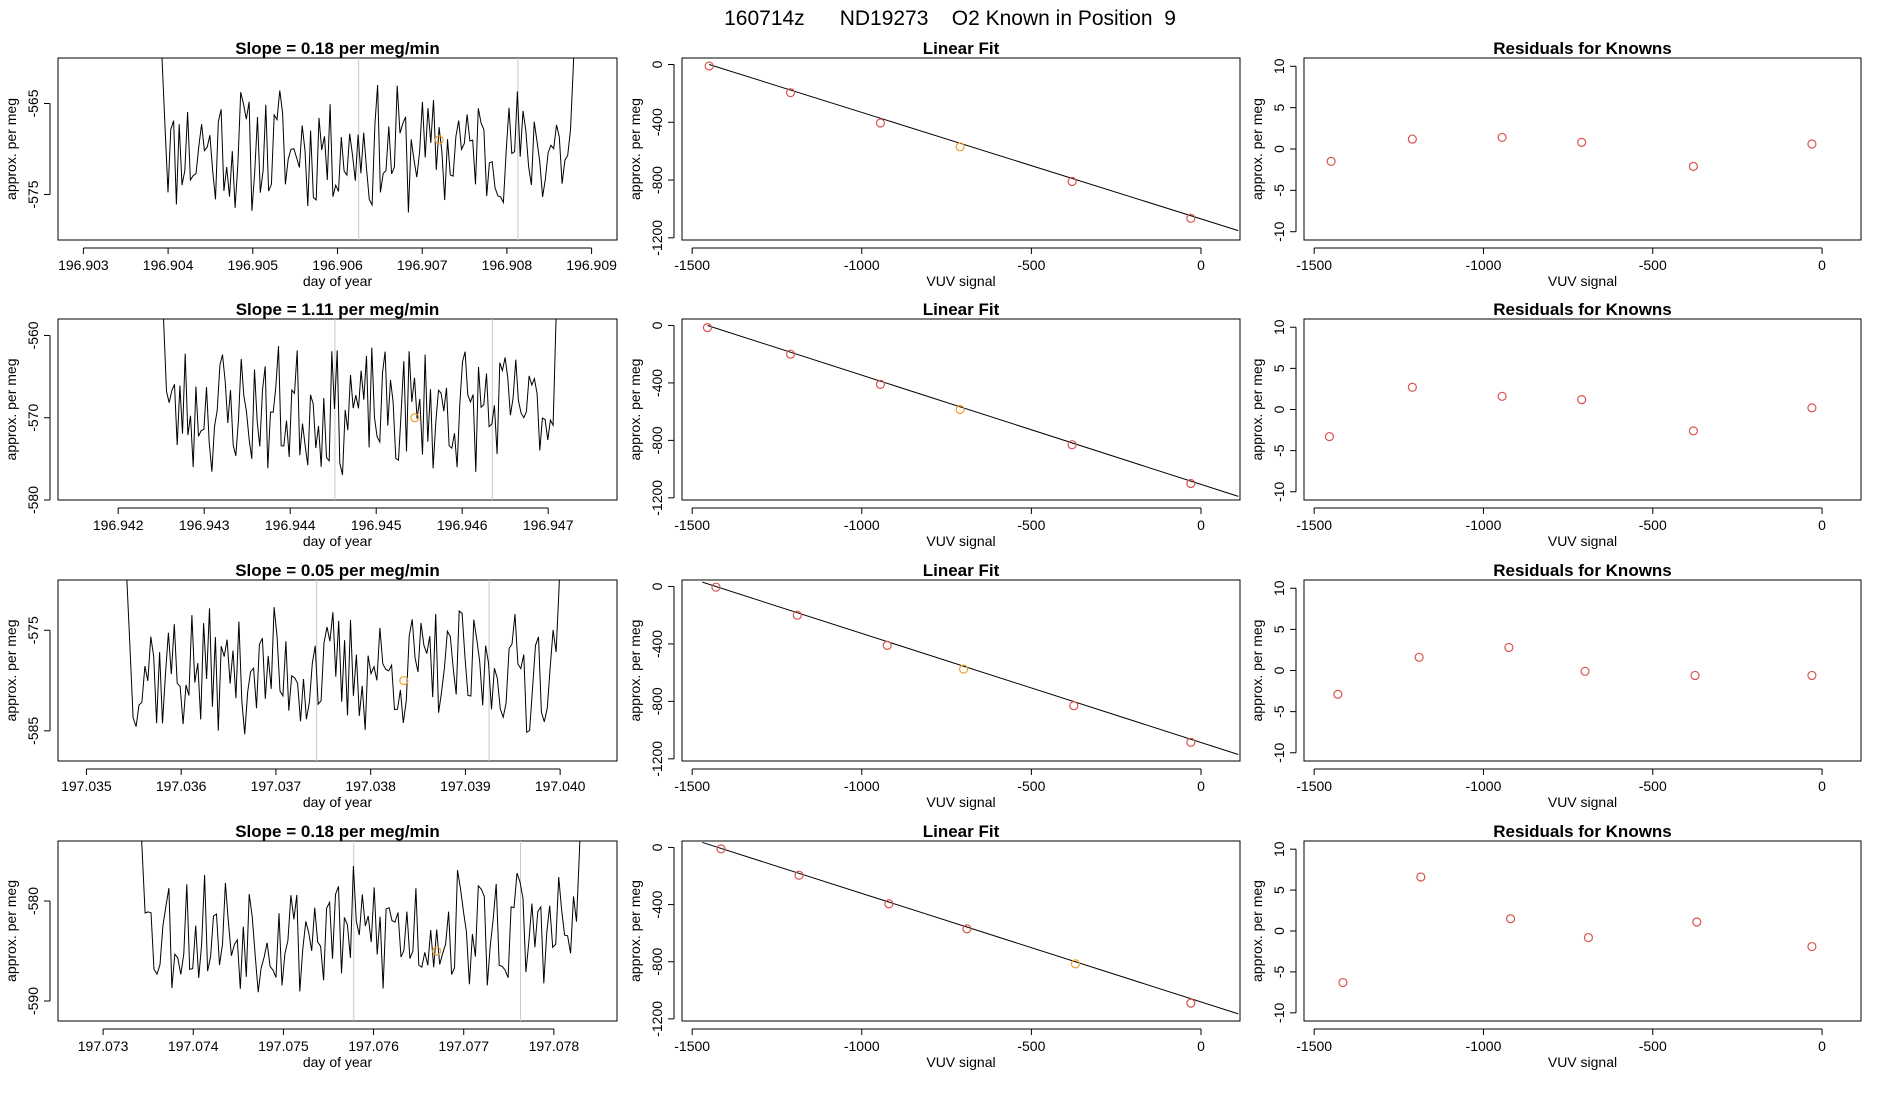 Image resolution: width=1900 pixels, height=1105 pixels. I want to click on x-tick-label: 196.947, so click(548, 525).